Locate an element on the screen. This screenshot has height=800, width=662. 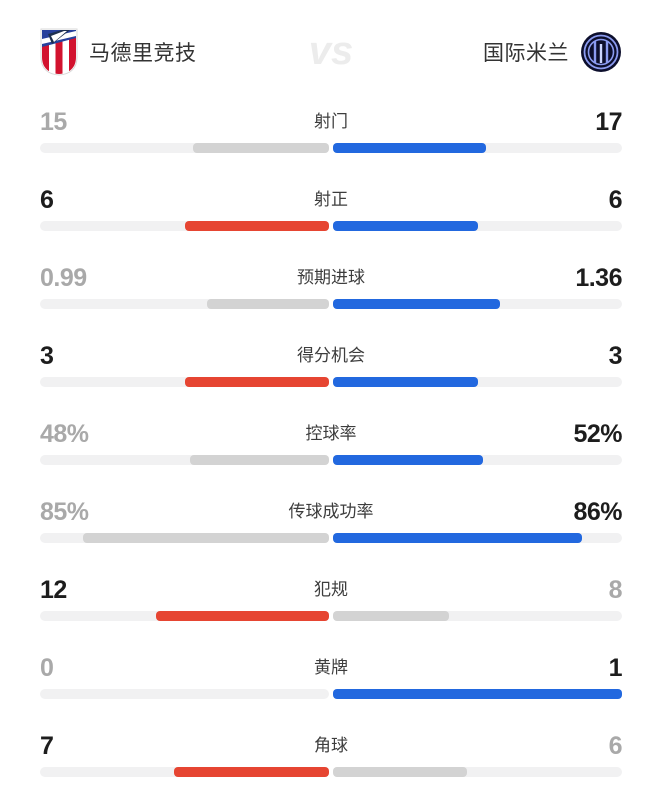
stat-row: 7 角球 6 is located at coordinates (331, 761).